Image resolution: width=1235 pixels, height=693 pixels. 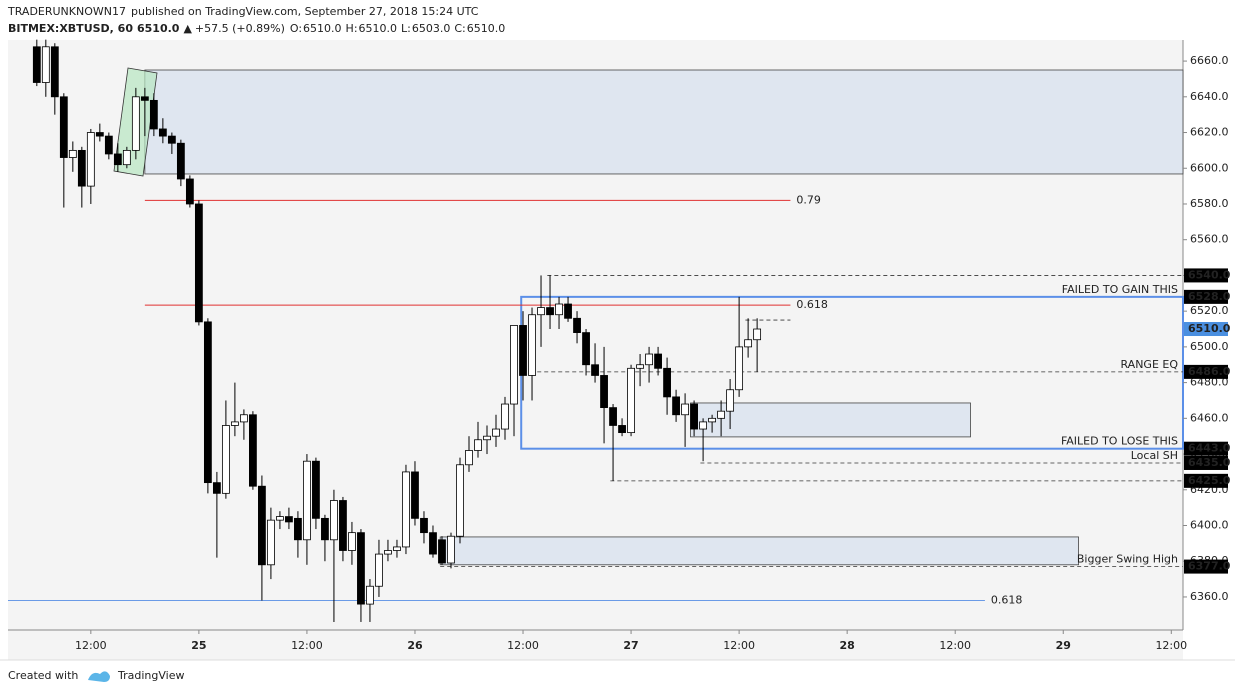 I want to click on y-tick-label: 6600.0, so click(x=1209, y=167).